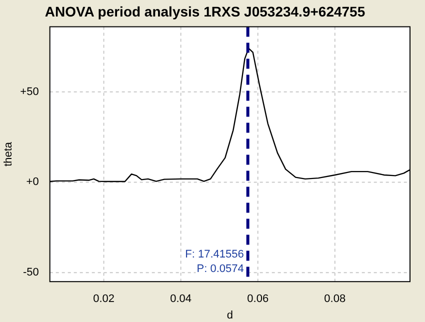 The width and height of the screenshot is (425, 322). Describe the element at coordinates (258, 299) in the screenshot. I see `x-tick-label: 0.06` at that location.